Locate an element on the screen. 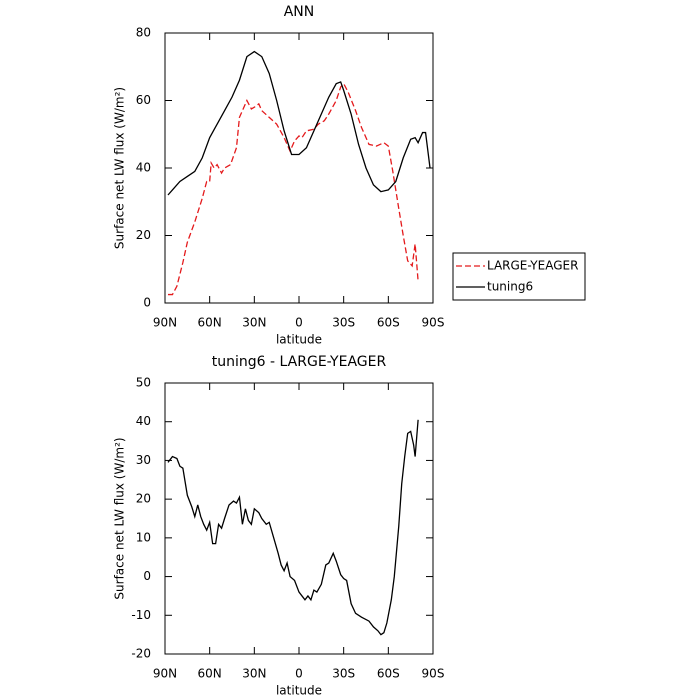  legend-label: tuning6 is located at coordinates (510, 287).